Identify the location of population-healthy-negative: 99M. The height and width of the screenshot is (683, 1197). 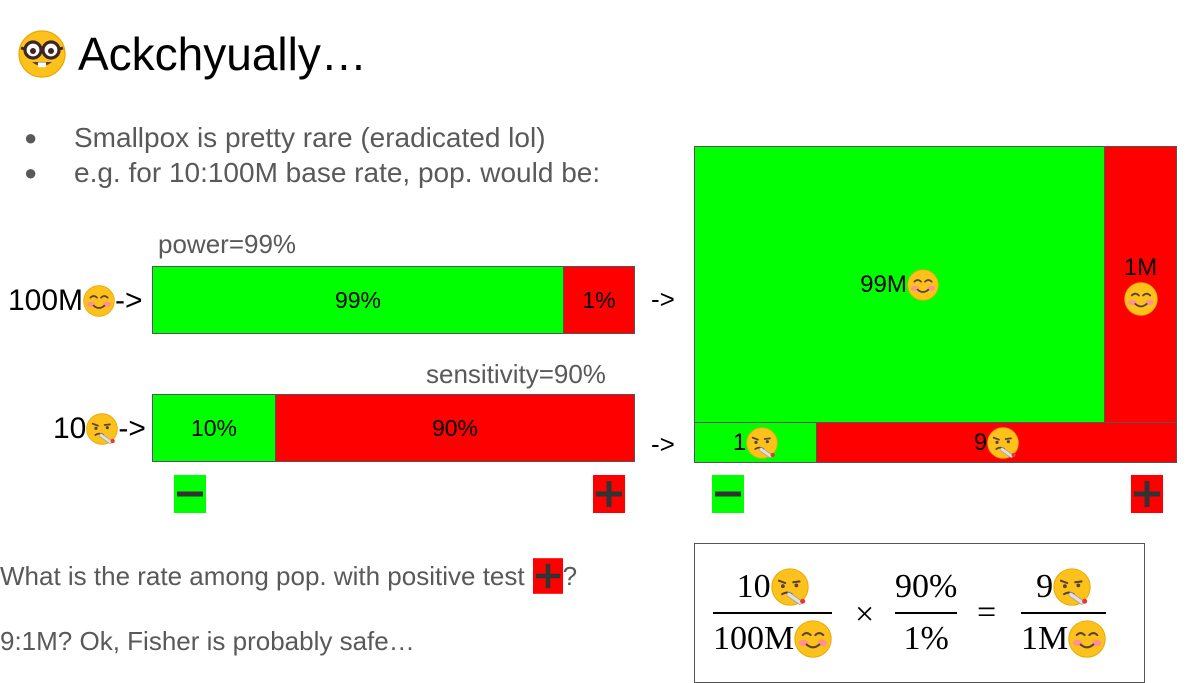
(899, 284).